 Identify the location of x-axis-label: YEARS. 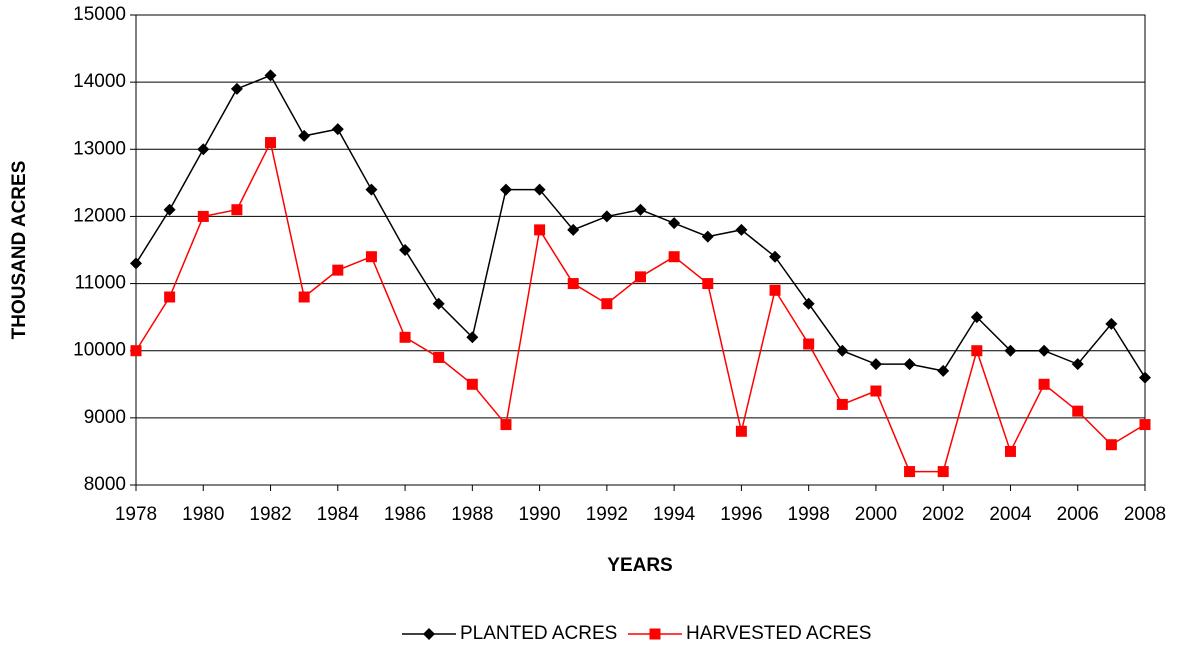
(639, 565).